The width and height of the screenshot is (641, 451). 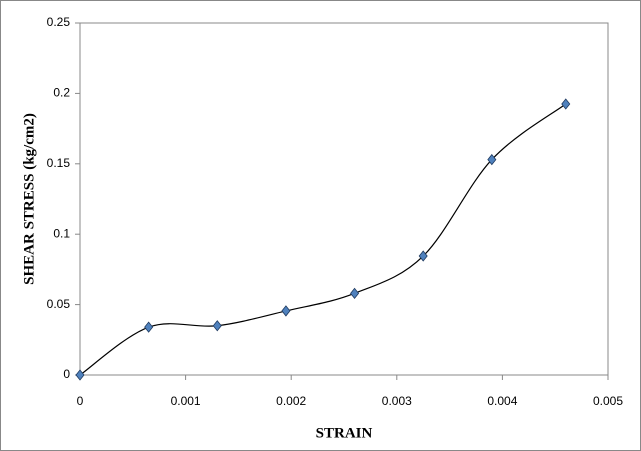 What do you see at coordinates (397, 401) in the screenshot?
I see `x-tick-label: 0.003` at bounding box center [397, 401].